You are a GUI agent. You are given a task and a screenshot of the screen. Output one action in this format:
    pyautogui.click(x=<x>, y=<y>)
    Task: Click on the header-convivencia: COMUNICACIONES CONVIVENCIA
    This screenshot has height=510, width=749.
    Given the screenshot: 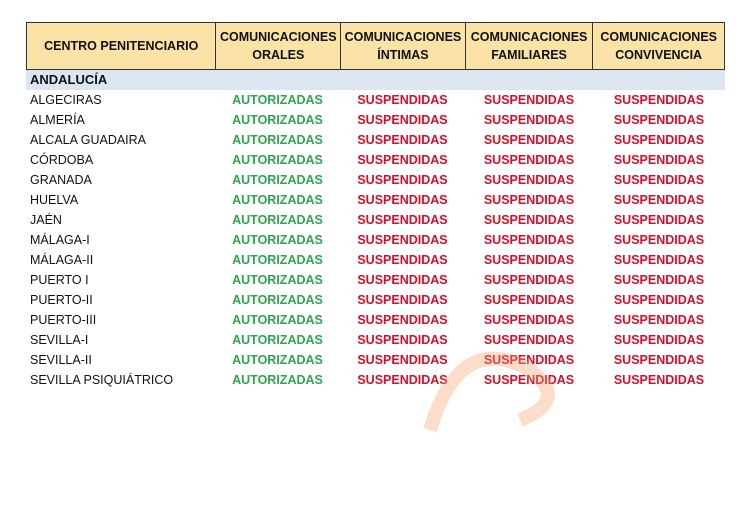 What is the action you would take?
    pyautogui.click(x=658, y=46)
    